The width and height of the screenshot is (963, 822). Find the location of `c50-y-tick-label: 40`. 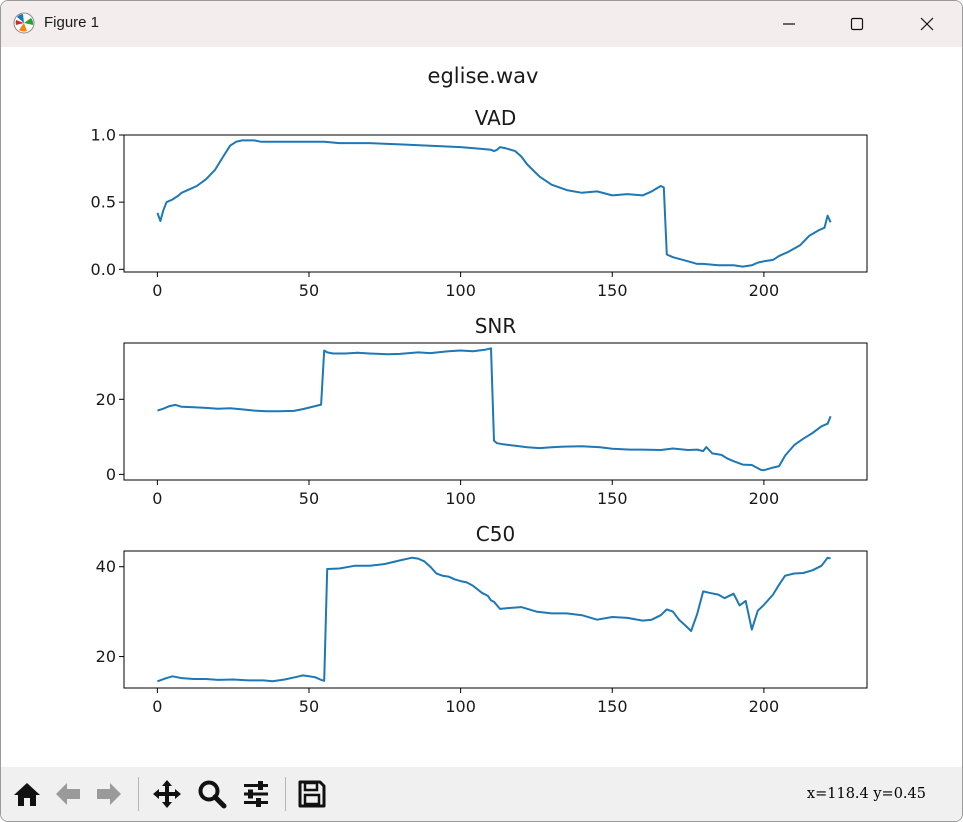

c50-y-tick-label: 40 is located at coordinates (106, 566).